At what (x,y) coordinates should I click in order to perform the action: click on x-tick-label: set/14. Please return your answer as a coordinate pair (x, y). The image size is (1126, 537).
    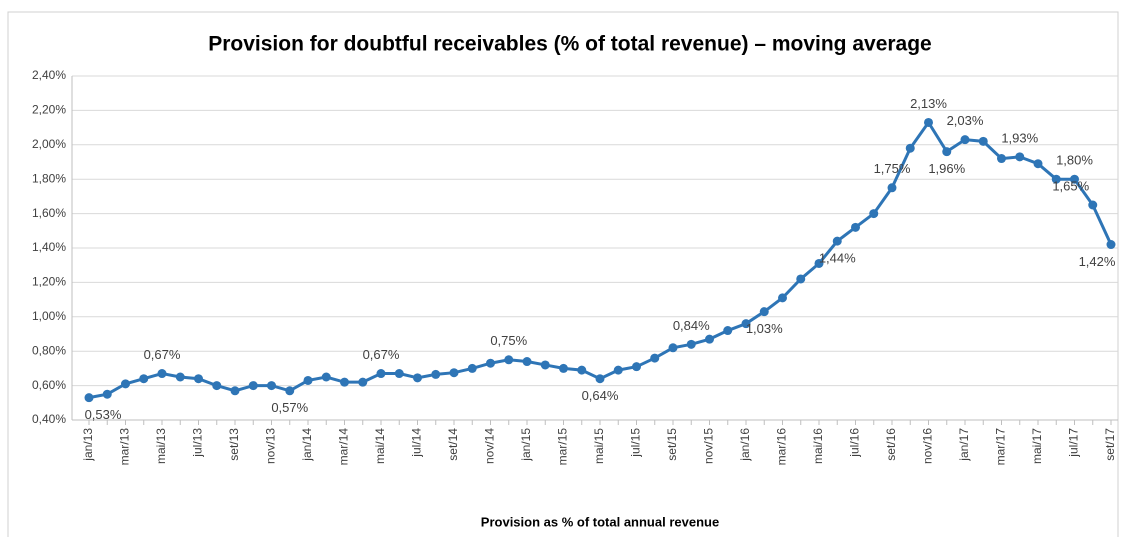
    Looking at the image, I should click on (453, 444).